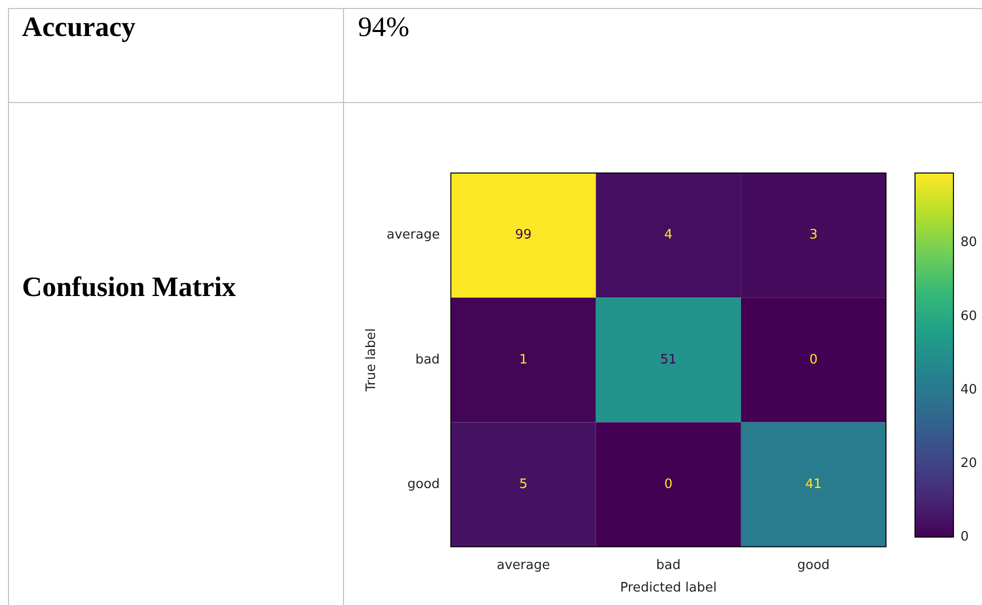 The image size is (982, 605). Describe the element at coordinates (427, 360) in the screenshot. I see `y-tick-label: bad` at that location.